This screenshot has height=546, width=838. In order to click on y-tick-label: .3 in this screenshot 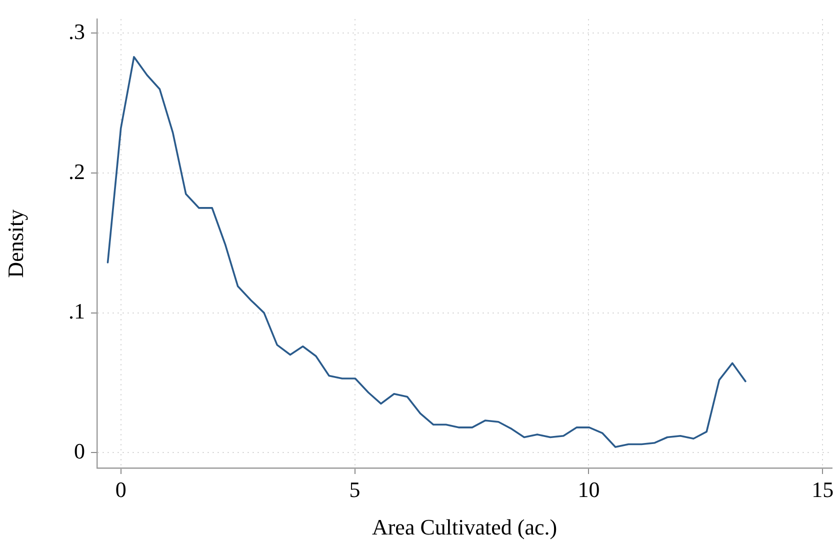, I will do `click(76, 31)`.